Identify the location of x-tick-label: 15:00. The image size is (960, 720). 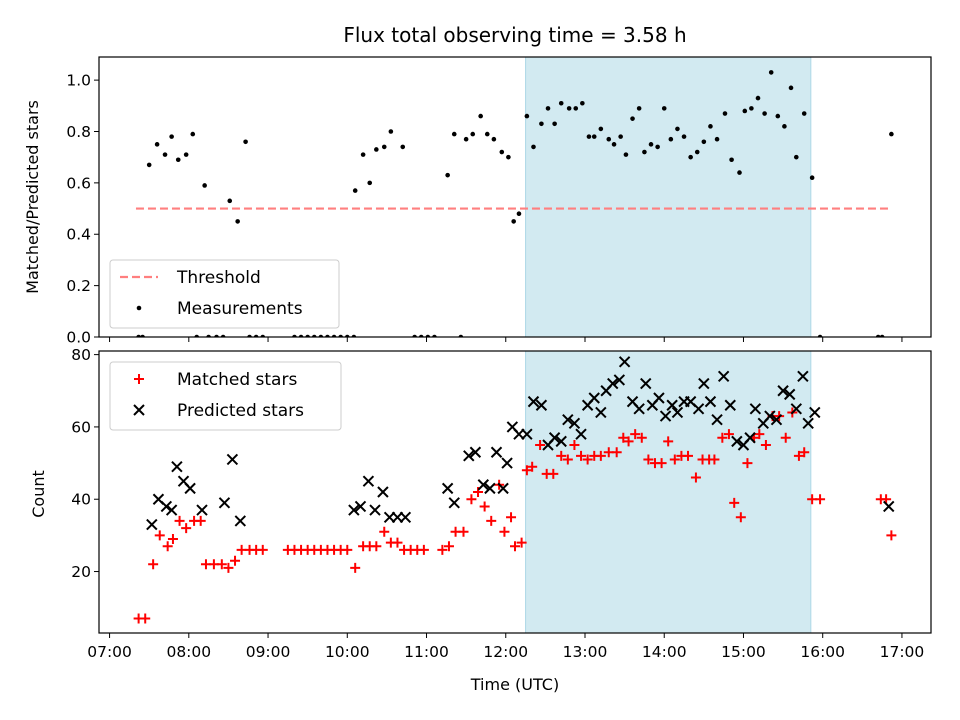
(743, 652).